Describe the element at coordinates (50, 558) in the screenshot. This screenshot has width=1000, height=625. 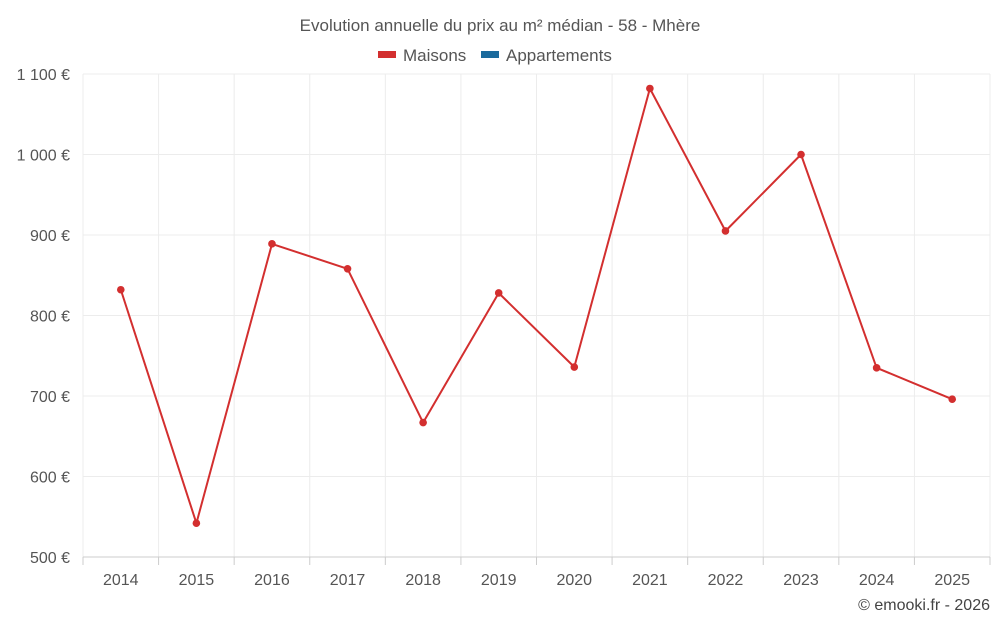
I see `y-tick-label: 500 €` at that location.